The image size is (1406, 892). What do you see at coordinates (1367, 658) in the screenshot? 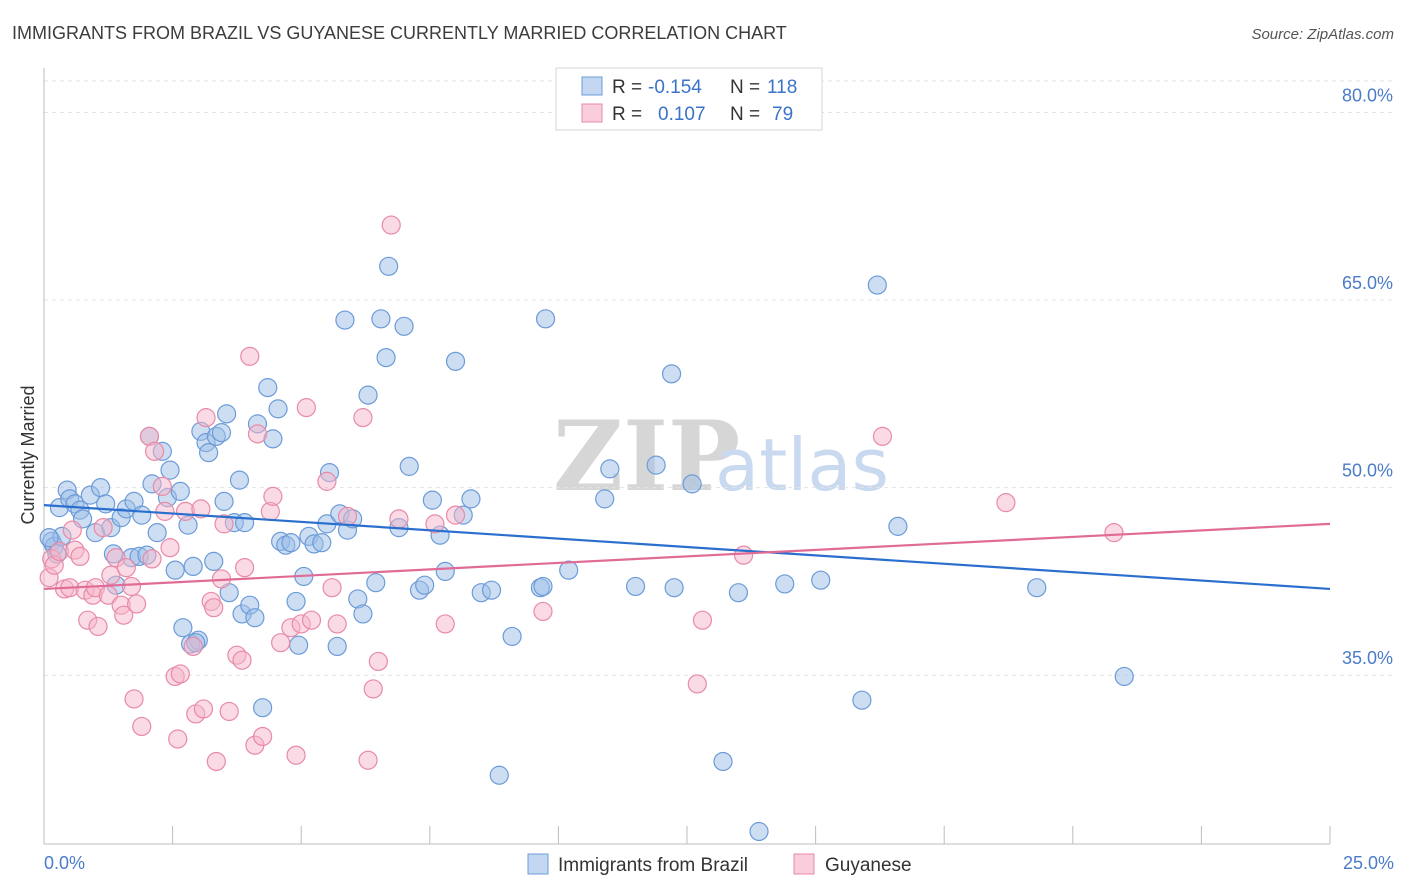
I see `y-tick-label-0: 35.0%` at bounding box center [1367, 658].